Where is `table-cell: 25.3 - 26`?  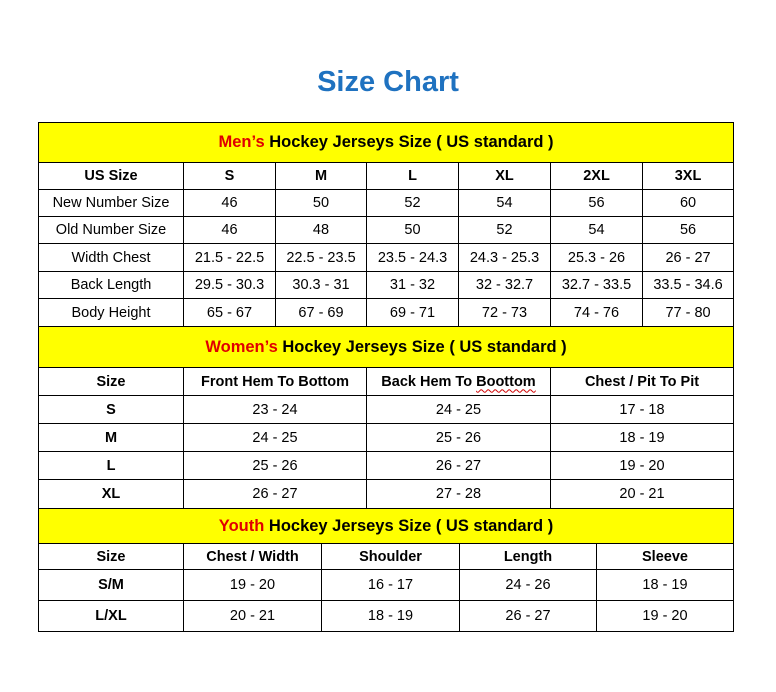
table-cell: 25.3 - 26 is located at coordinates (596, 257).